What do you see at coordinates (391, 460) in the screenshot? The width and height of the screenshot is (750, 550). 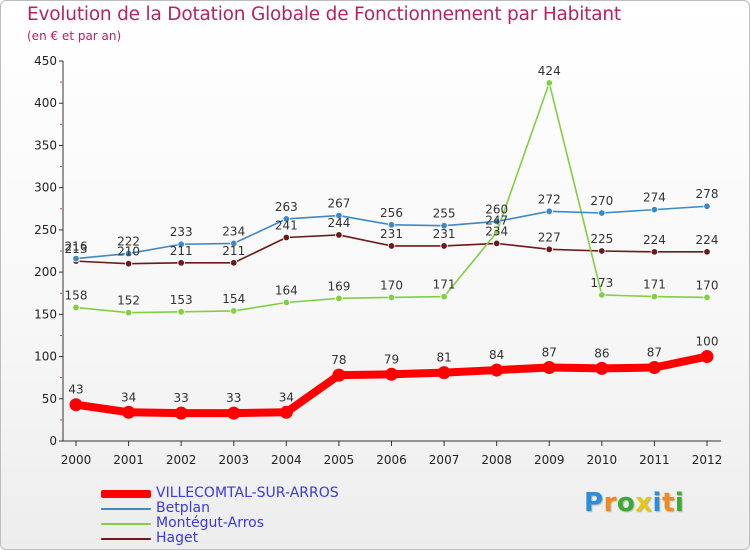 I see `x-tick-label: 2006` at bounding box center [391, 460].